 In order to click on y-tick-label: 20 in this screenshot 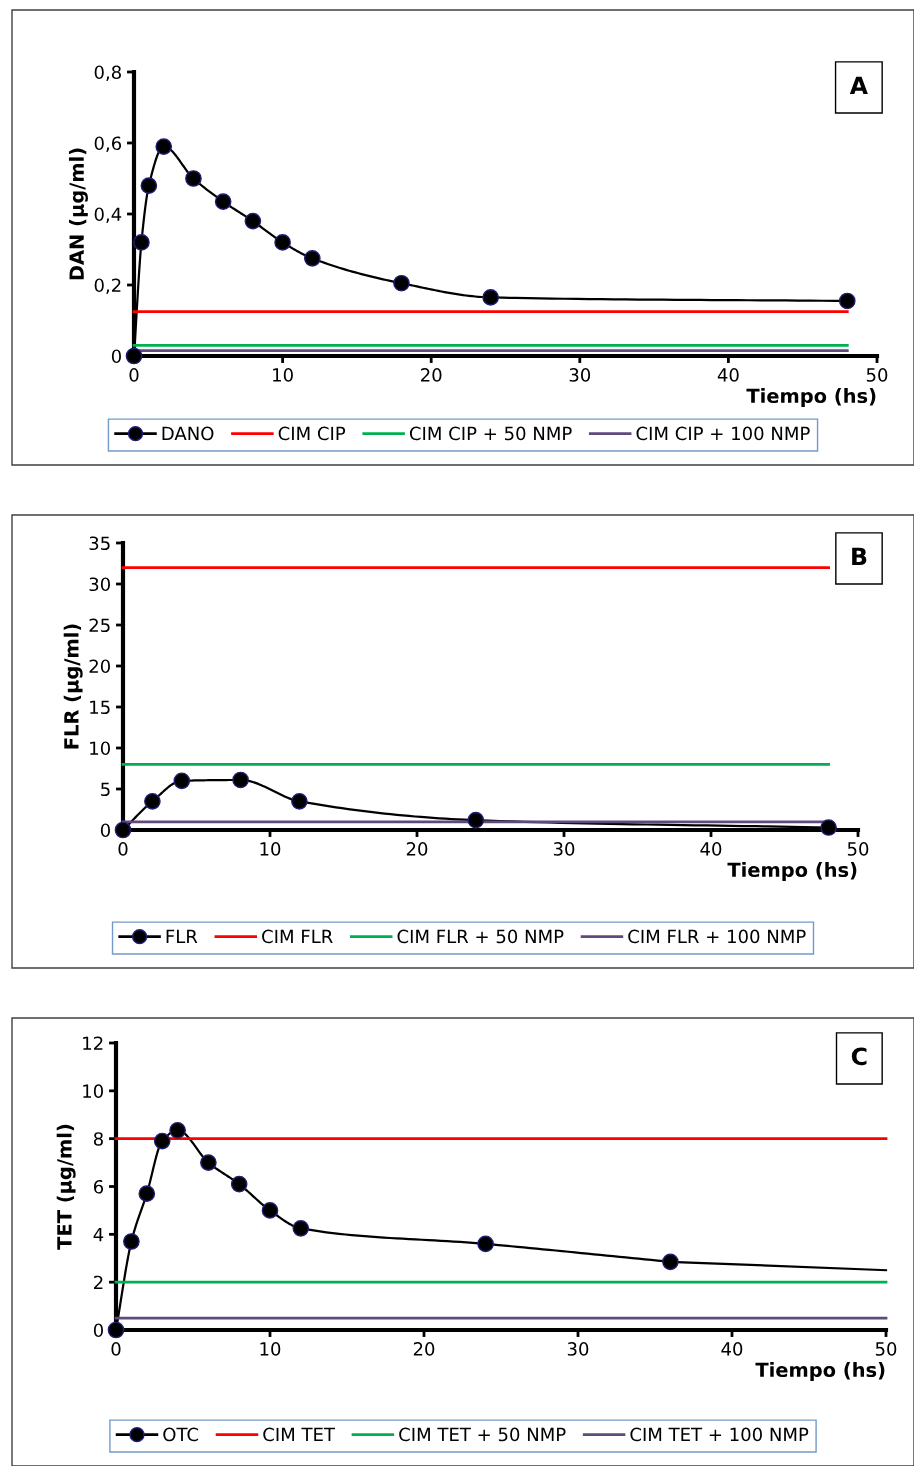, I will do `click(99, 666)`.